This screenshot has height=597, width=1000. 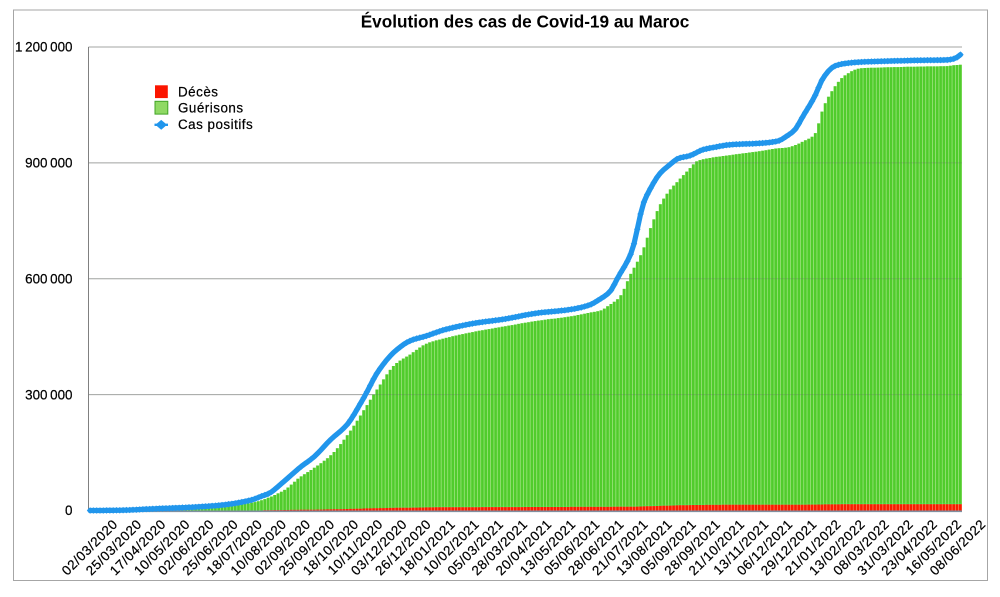 What do you see at coordinates (48, 394) in the screenshot?
I see `svg-text: 300 000` at bounding box center [48, 394].